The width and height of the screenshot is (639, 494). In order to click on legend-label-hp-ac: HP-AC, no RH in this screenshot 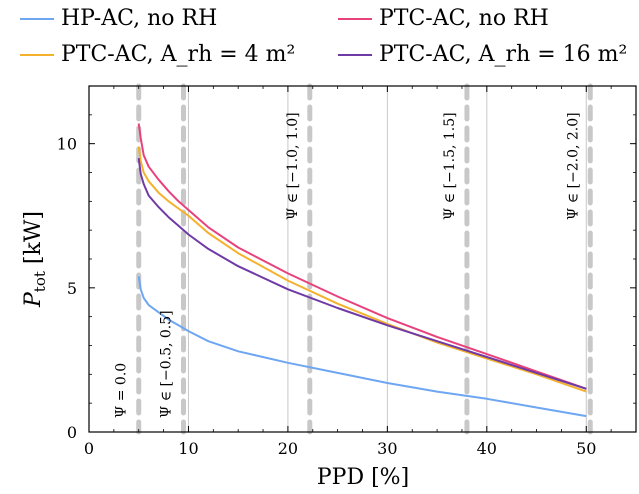, I will do `click(139, 18)`.